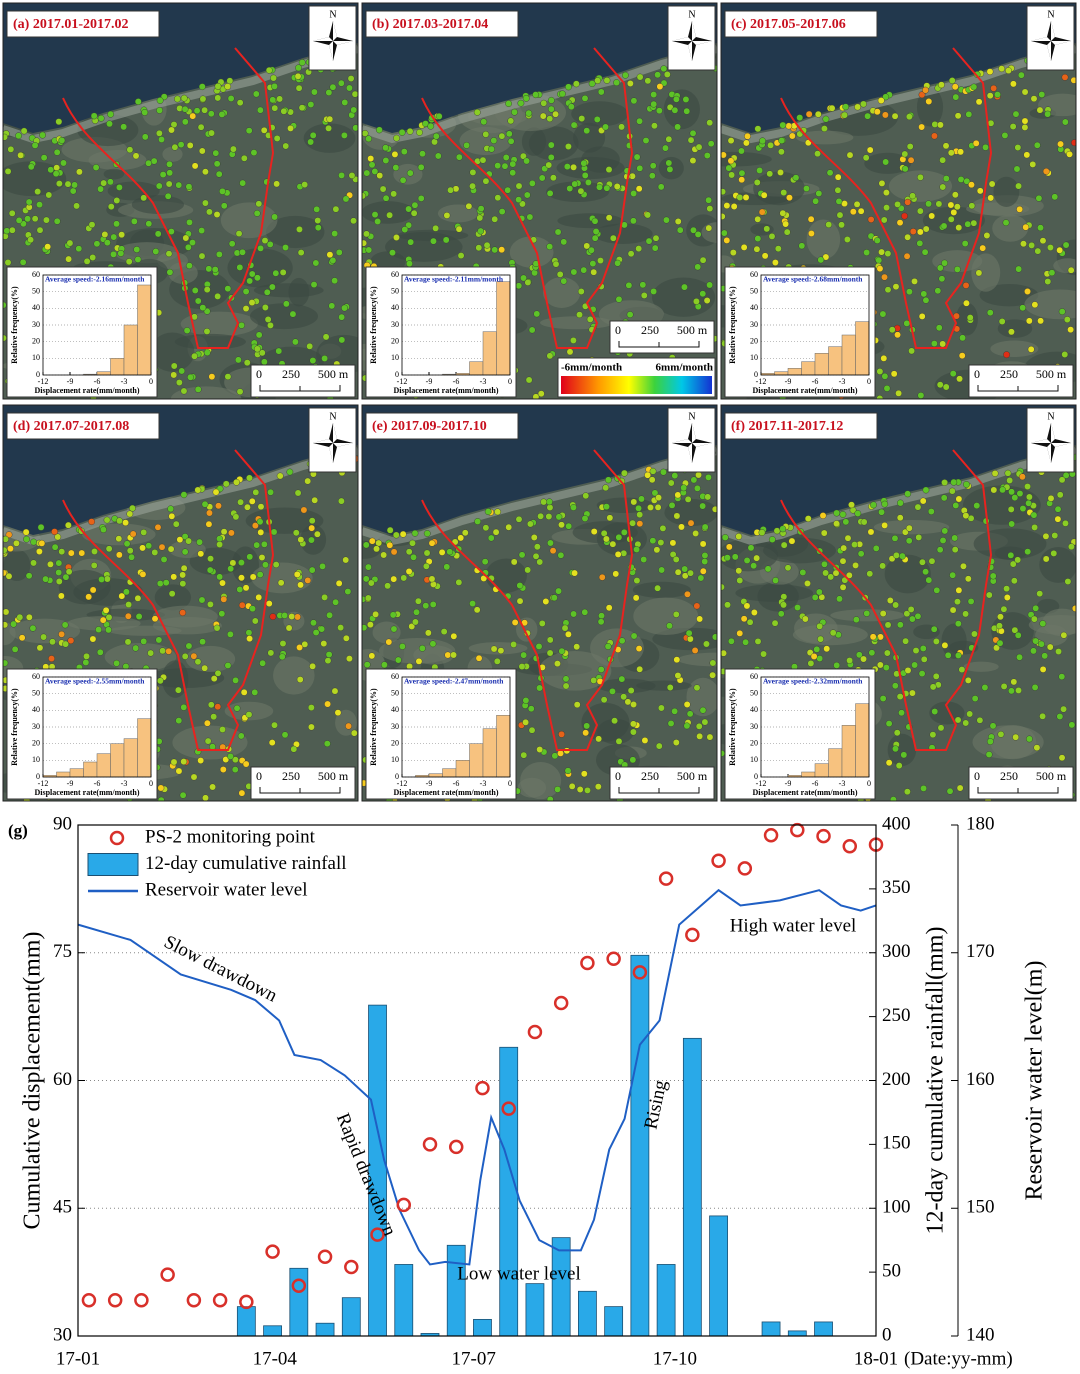 This screenshot has width=1080, height=1374. I want to click on annotation: Low water level, so click(518, 1273).